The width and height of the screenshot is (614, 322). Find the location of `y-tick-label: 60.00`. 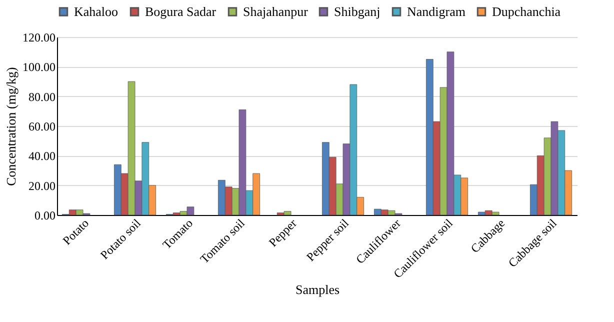

y-tick-label: 60.00 is located at coordinates (42, 127).